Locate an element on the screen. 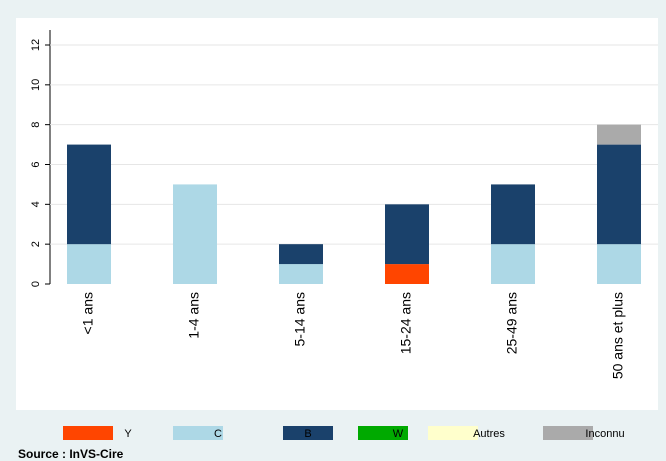 The height and width of the screenshot is (461, 666). x-tick-label: 25-49 ans is located at coordinates (512, 323).